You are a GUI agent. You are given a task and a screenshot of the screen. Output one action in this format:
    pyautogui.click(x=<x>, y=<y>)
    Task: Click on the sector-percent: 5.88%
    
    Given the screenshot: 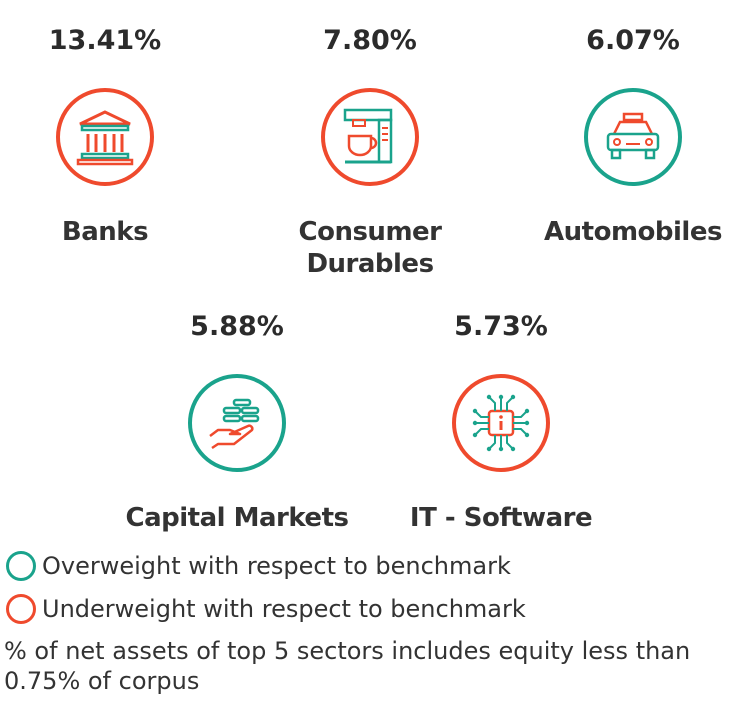 What is the action you would take?
    pyautogui.click(x=237, y=326)
    